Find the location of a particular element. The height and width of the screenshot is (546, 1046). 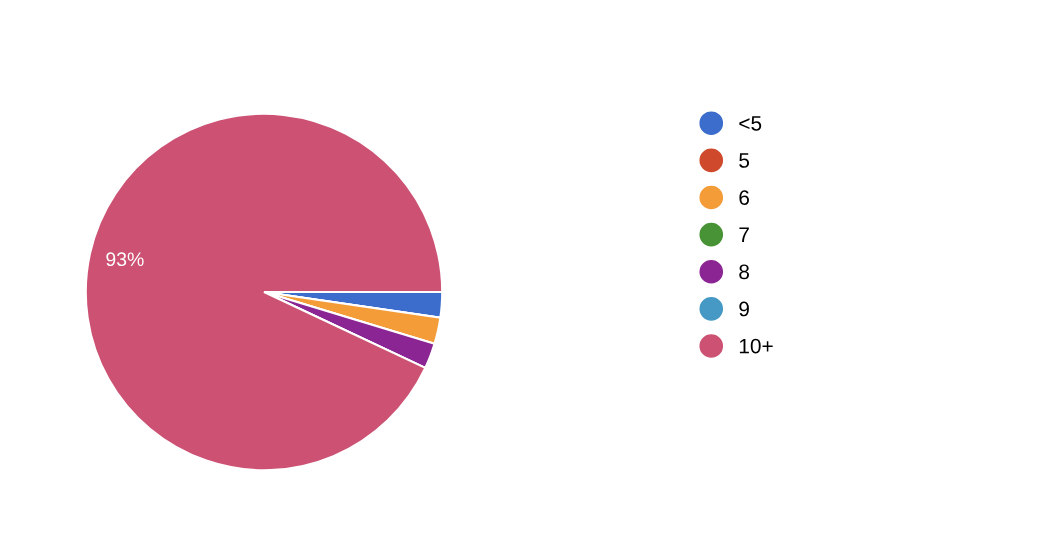

legend-label: 10+ is located at coordinates (756, 346).